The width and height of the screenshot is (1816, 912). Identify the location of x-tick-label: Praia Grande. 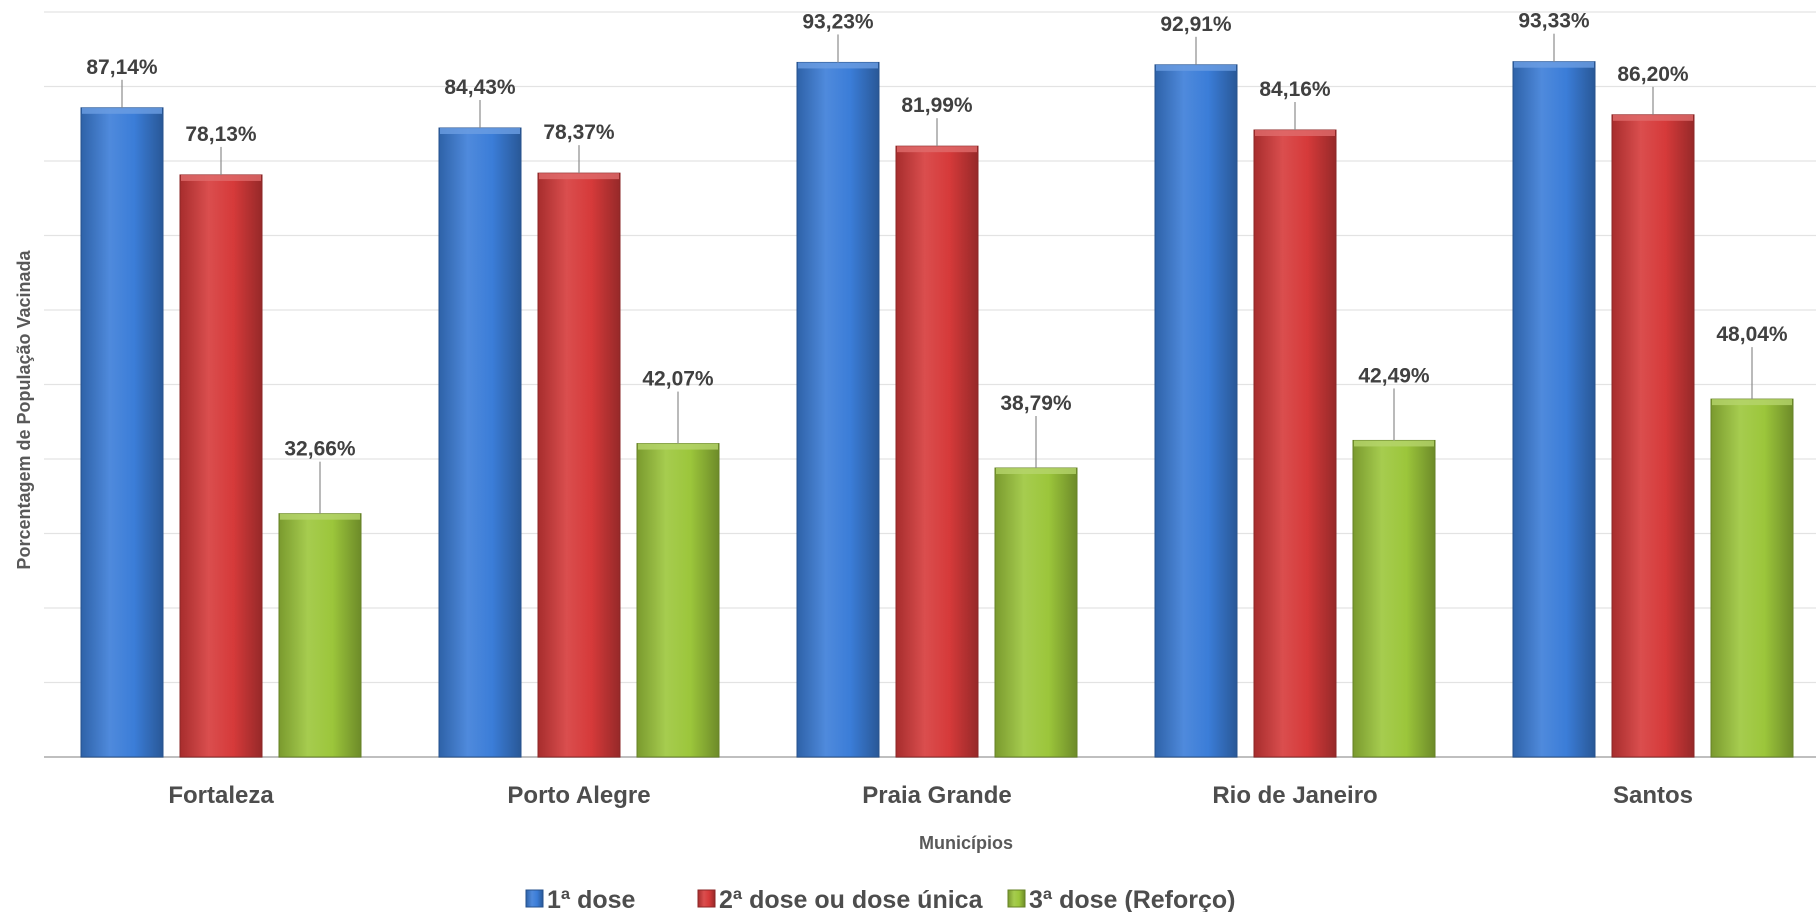
(936, 795).